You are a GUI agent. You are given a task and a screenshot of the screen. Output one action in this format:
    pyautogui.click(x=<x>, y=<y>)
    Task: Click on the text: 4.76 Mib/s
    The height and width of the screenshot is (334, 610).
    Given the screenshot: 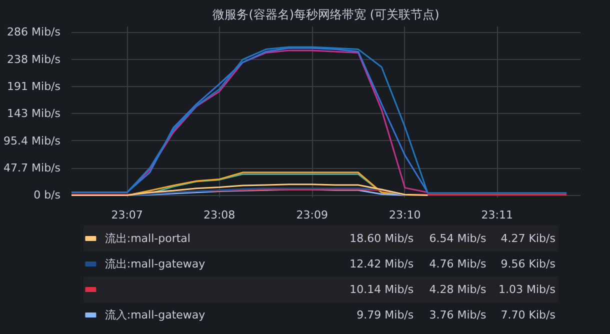 What is the action you would take?
    pyautogui.click(x=457, y=264)
    